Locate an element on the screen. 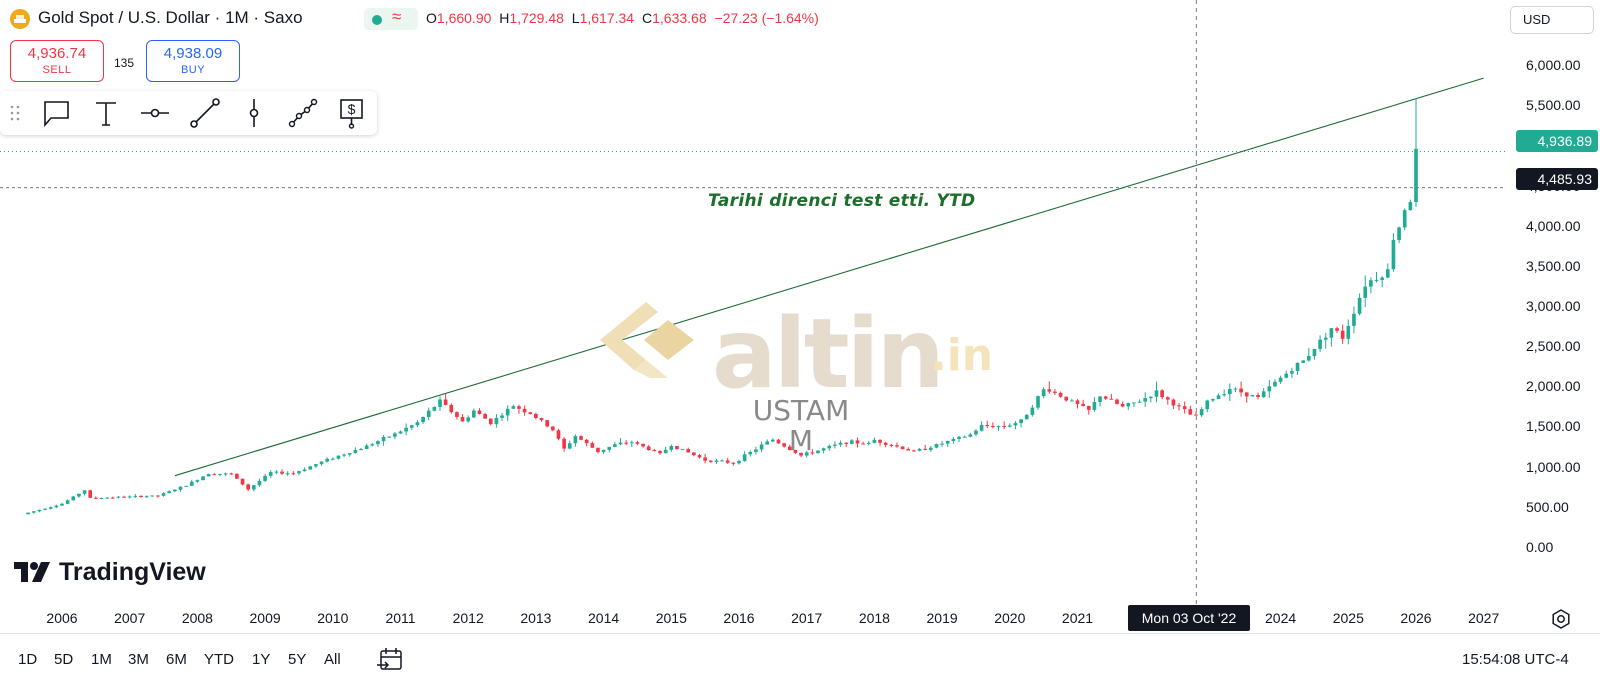 The width and height of the screenshot is (1600, 692). chart-annotation-text: Tarihi direnci test etti. YTD is located at coordinates (842, 201).